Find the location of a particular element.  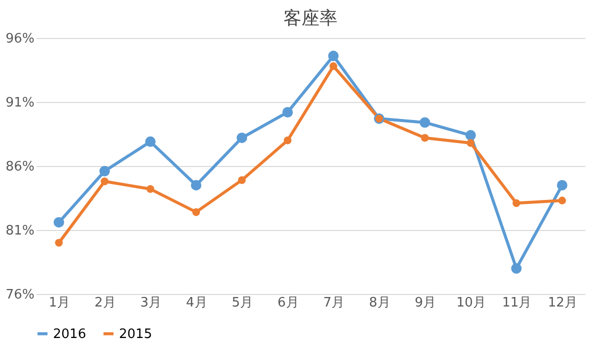

legend-label: 2015 is located at coordinates (135, 334).